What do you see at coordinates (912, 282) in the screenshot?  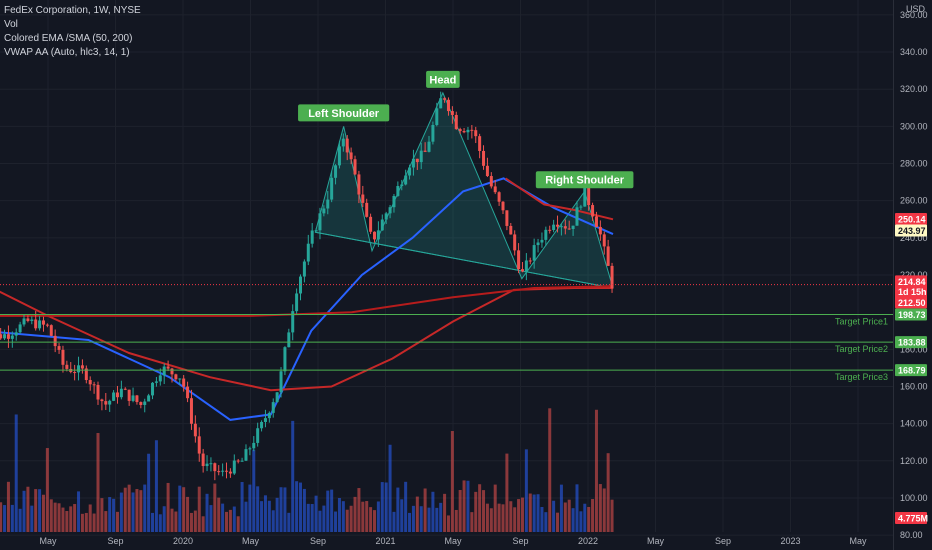 I see `price-tag-label: 214.84` at bounding box center [912, 282].